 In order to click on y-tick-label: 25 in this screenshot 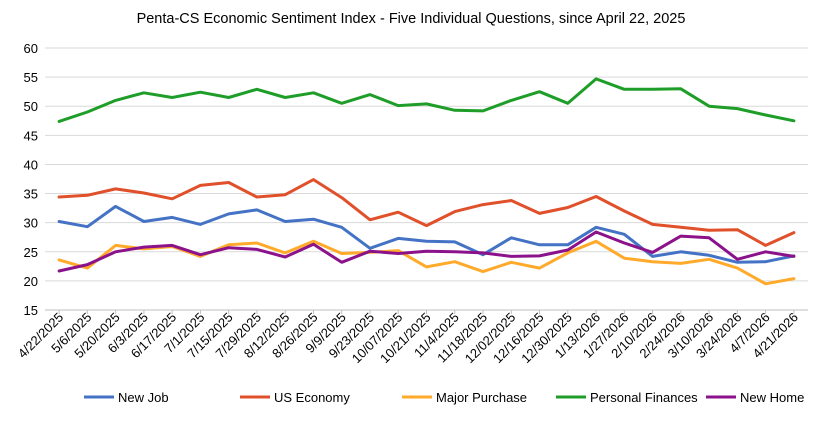, I will do `click(31, 252)`.